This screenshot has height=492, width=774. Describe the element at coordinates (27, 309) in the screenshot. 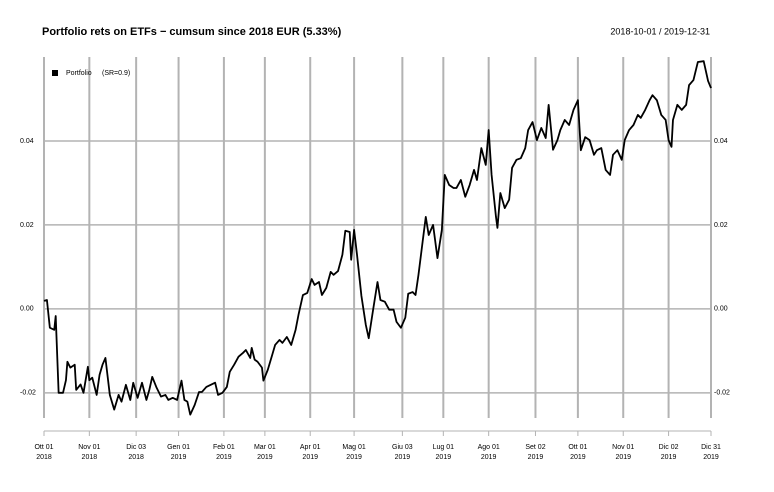

I see `y-tick-label: 0.00` at that location.